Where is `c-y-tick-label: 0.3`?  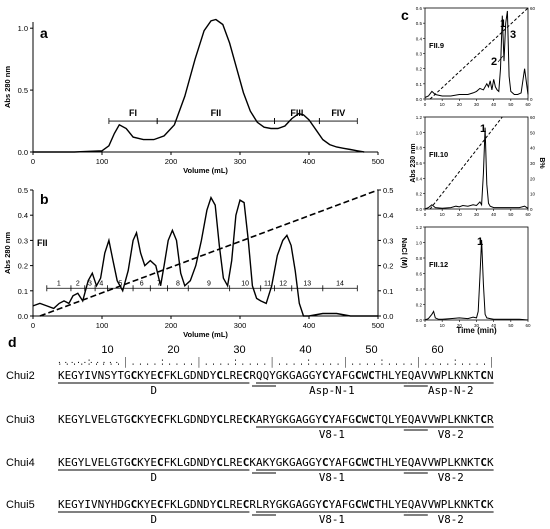 c-y-tick-label: 0.3 is located at coordinates (419, 54).